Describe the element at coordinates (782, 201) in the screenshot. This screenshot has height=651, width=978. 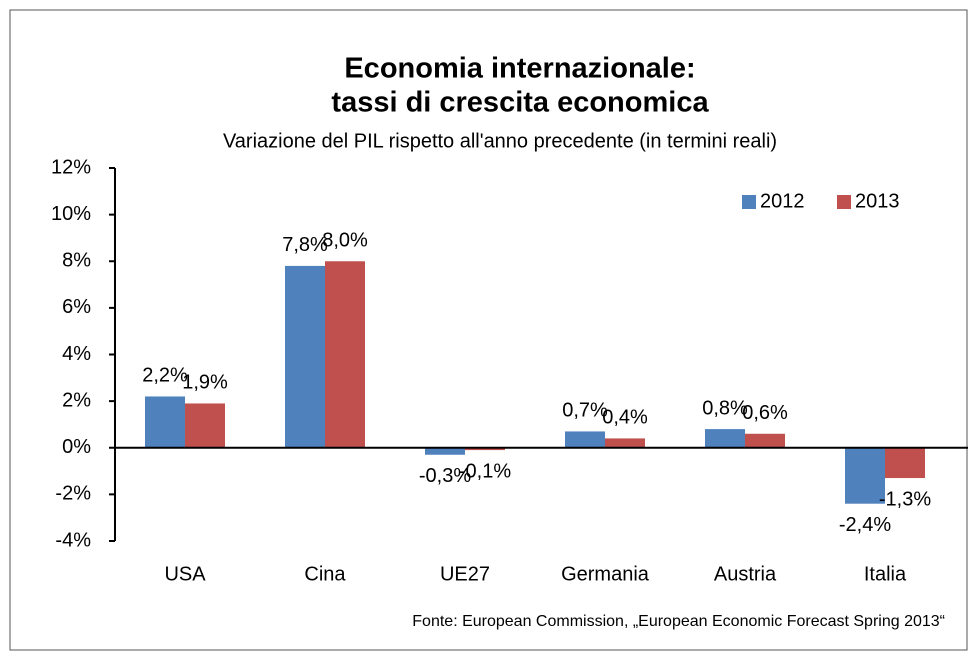
I see `legend-label: 2012` at that location.